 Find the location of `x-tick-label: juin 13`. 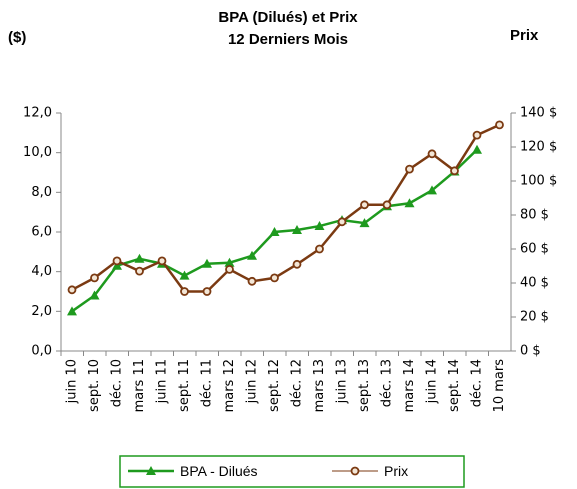

x-tick-label: juin 13 is located at coordinates (342, 381).